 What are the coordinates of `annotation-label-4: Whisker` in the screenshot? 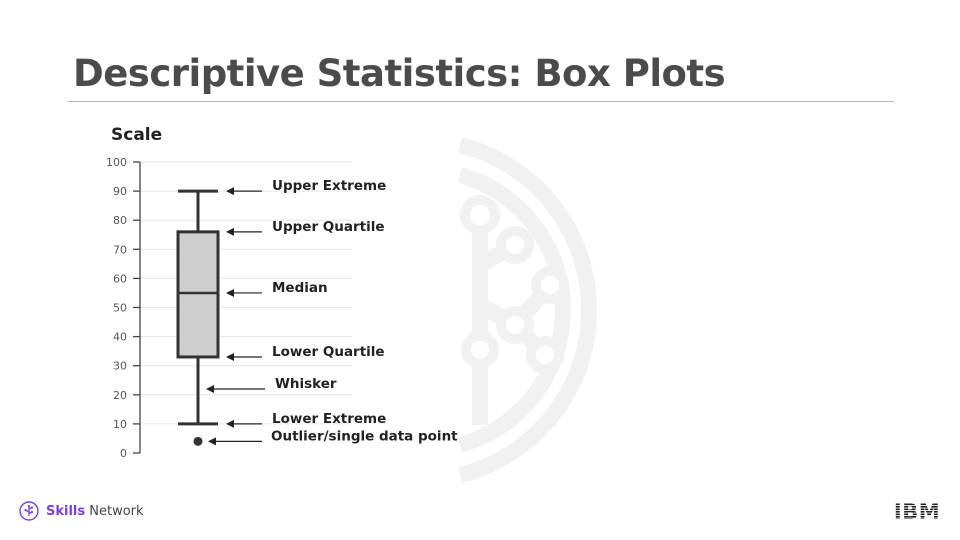 It's located at (306, 384).